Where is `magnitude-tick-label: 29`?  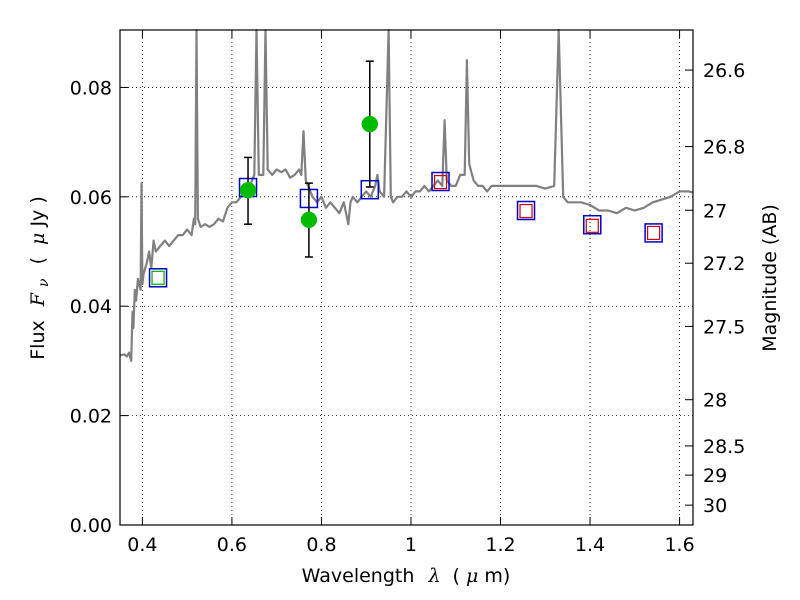
magnitude-tick-label: 29 is located at coordinates (715, 476).